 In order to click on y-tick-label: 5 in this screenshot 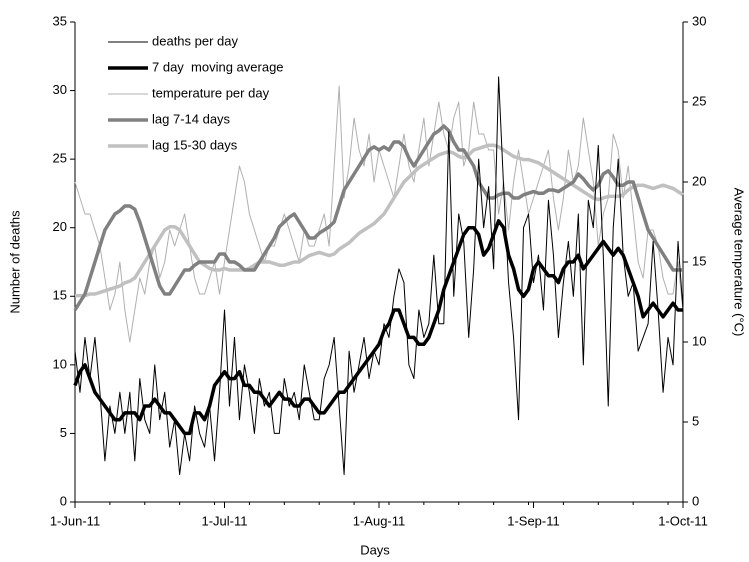, I will do `click(63, 432)`.